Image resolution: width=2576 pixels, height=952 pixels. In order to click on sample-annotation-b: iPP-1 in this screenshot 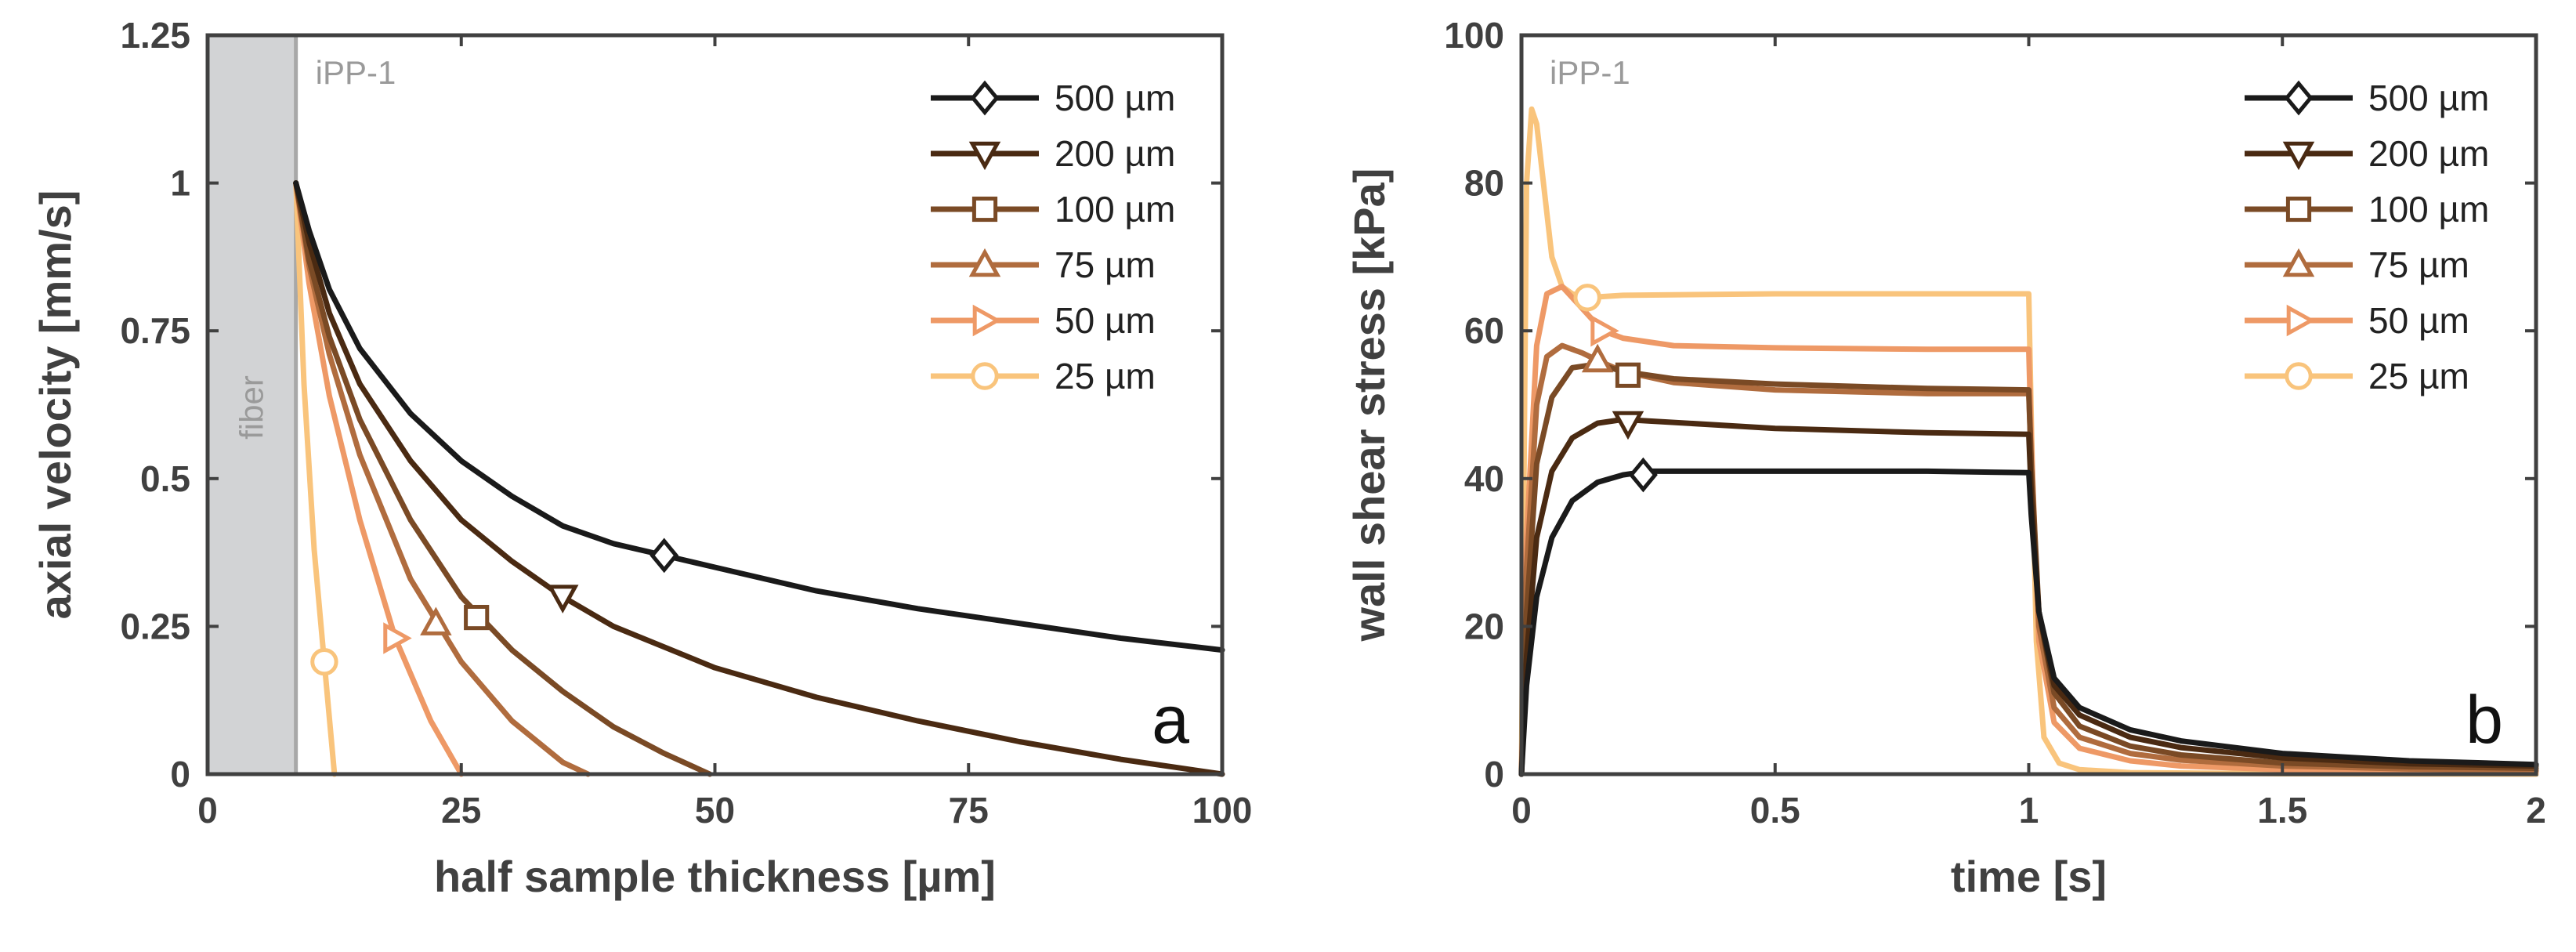, I will do `click(1590, 72)`.